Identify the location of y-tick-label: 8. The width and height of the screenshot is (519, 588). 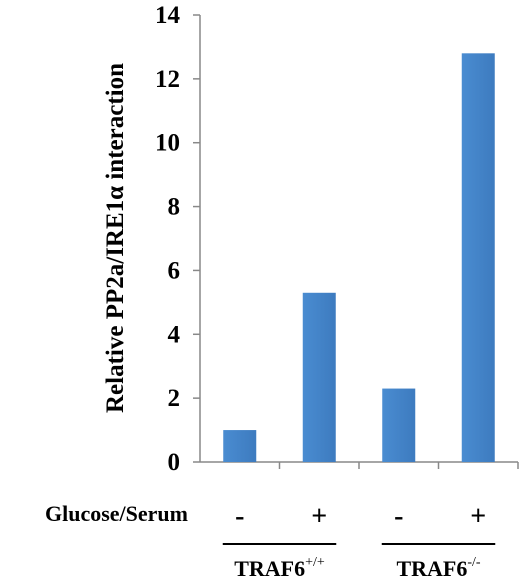
(174, 207).